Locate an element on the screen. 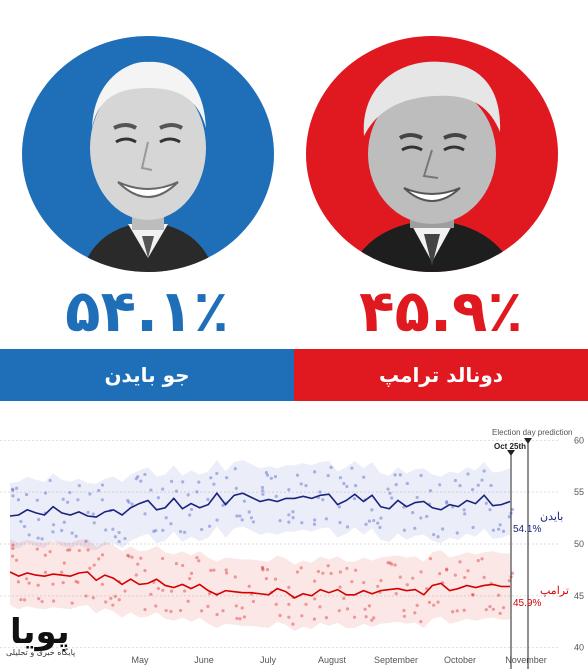 This screenshot has height=669, width=588. x-tick-label: June is located at coordinates (204, 660).